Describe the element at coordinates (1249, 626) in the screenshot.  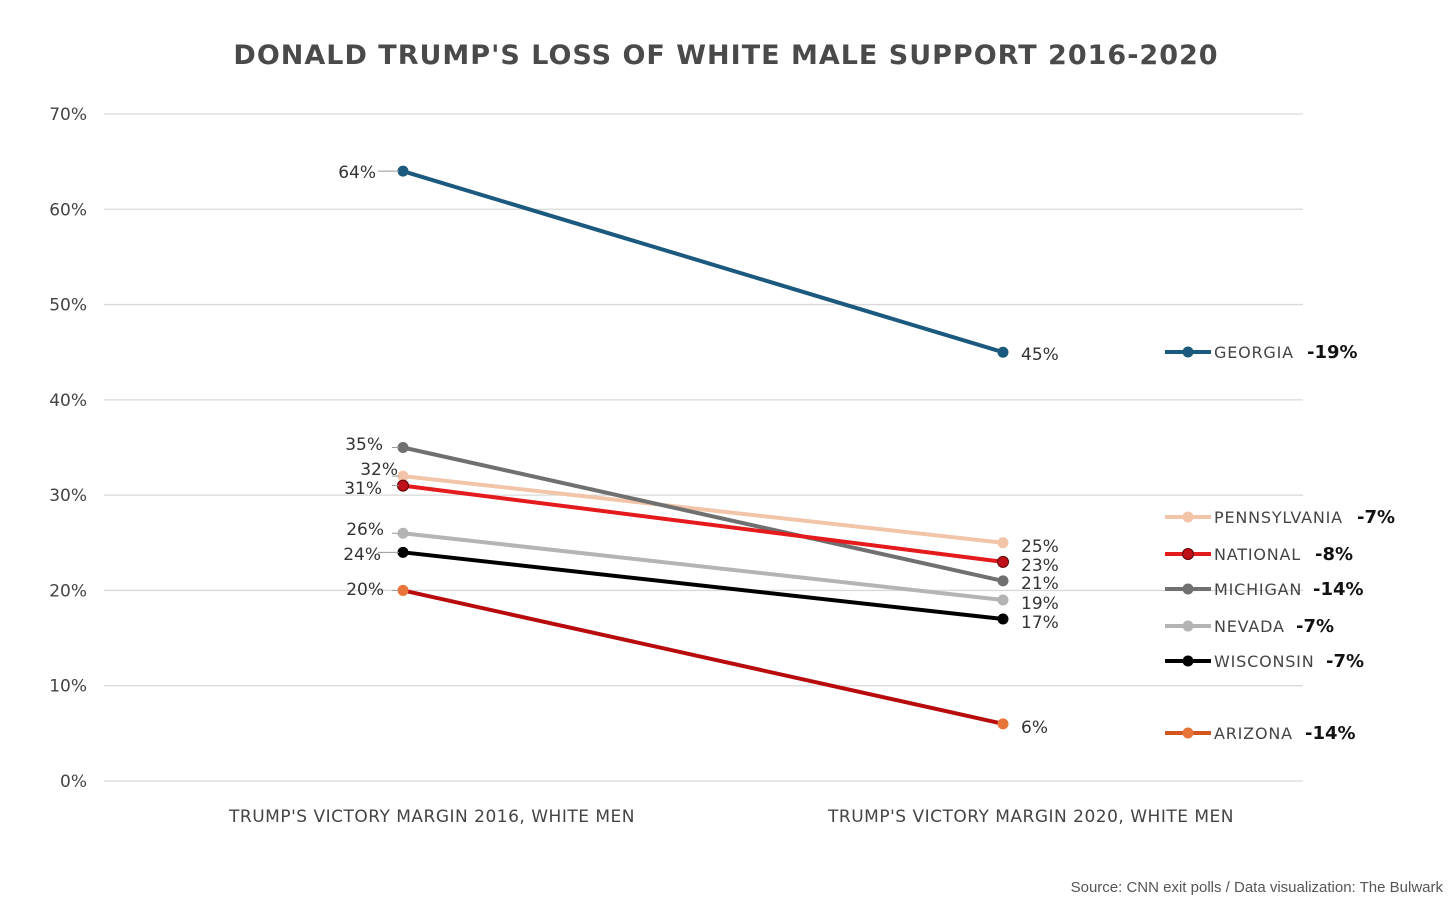
I see `legend-name: NEVADA` at that location.